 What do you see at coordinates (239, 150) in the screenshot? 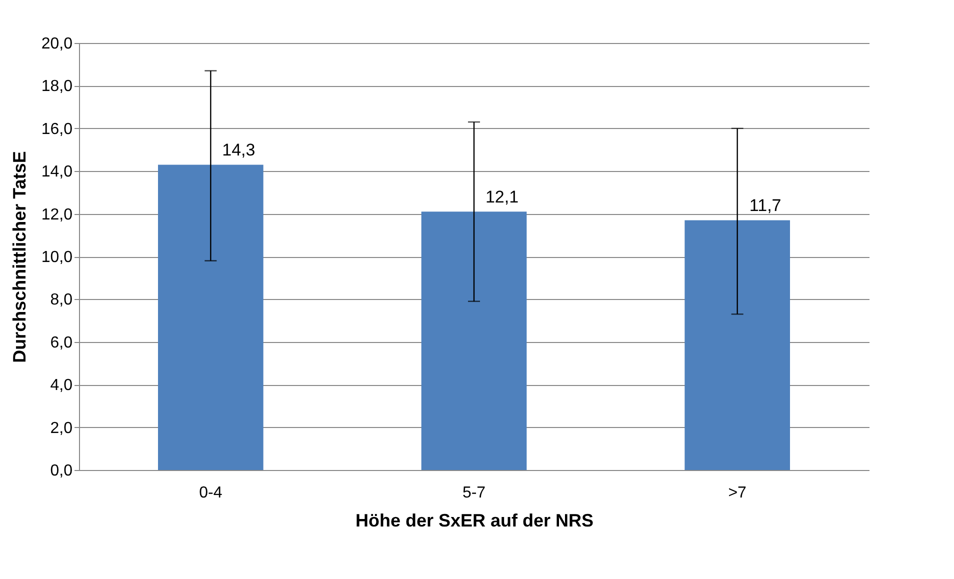
I see `data-label: 14,3` at bounding box center [239, 150].